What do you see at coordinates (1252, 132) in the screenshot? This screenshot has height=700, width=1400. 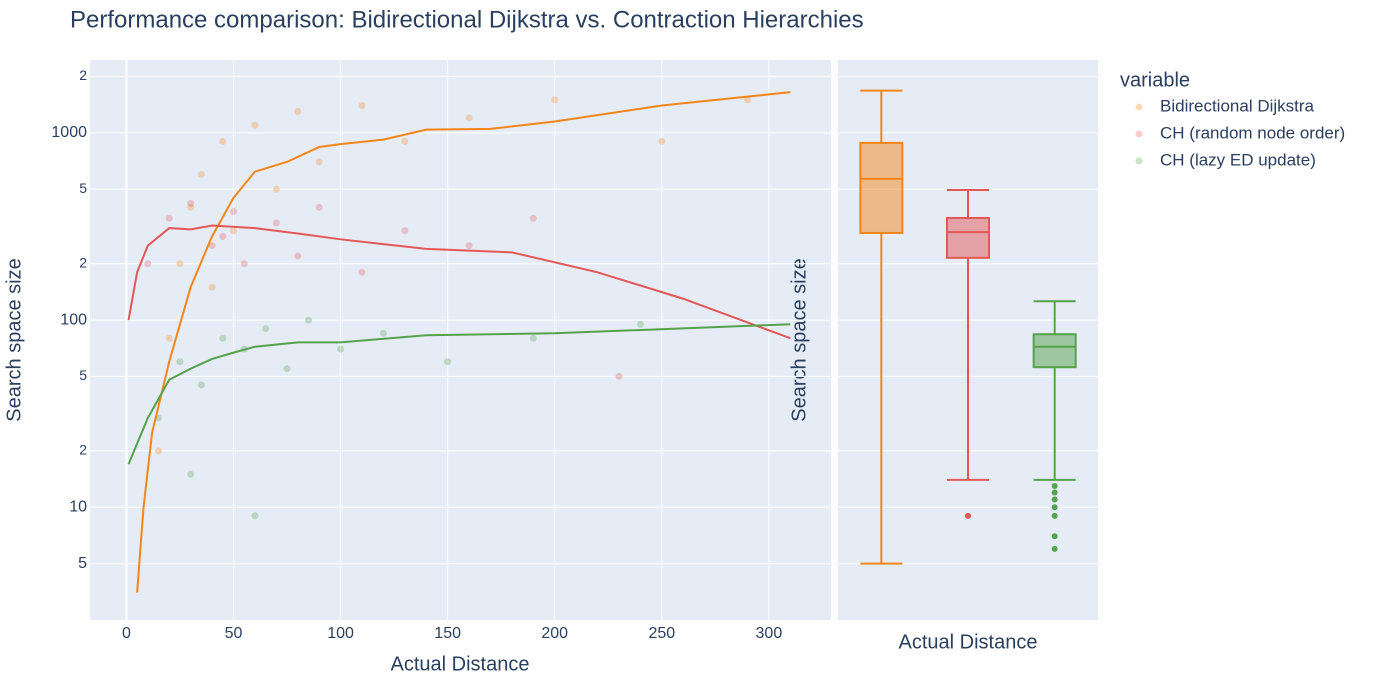 I see `legend-label: CH (random node order)` at bounding box center [1252, 132].